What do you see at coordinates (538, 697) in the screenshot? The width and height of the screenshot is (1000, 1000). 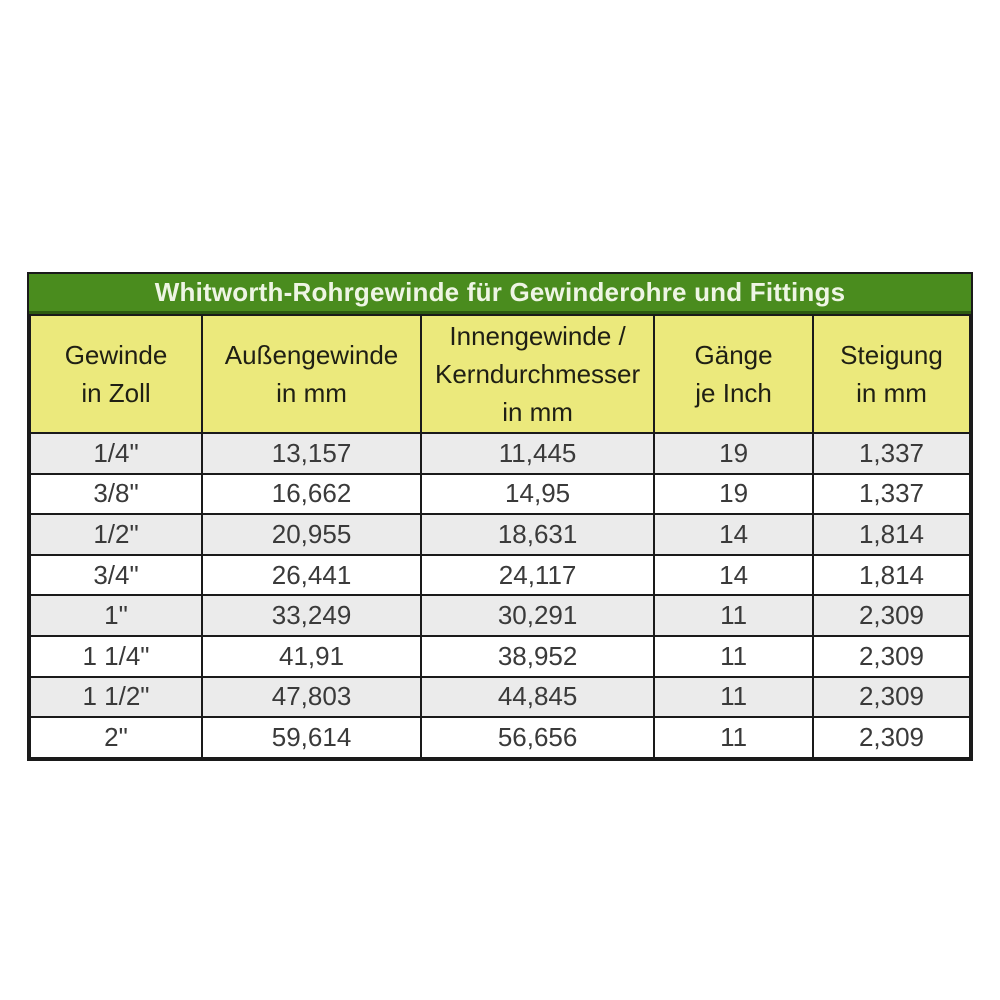 I see `data-cell: 44,845` at bounding box center [538, 697].